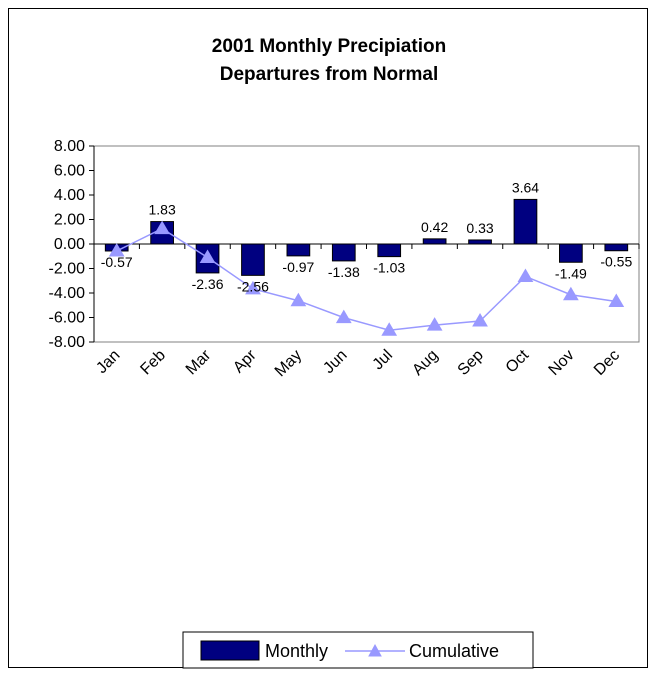  Describe the element at coordinates (454, 651) in the screenshot. I see `legend-label-cumulative: Cumulative` at that location.